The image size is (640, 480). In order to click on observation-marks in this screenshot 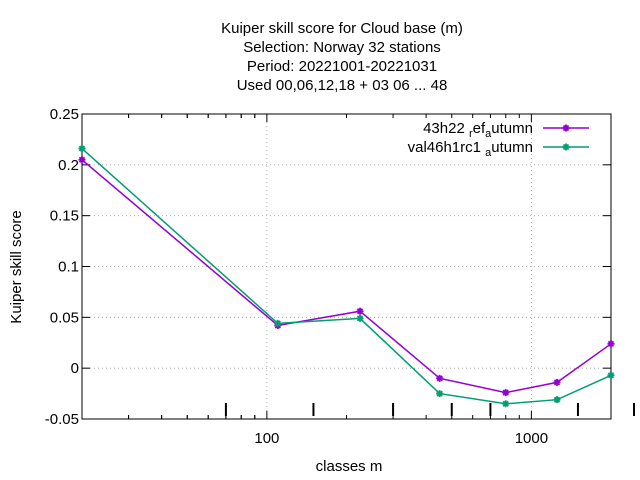, I will do `click(429, 409)`.